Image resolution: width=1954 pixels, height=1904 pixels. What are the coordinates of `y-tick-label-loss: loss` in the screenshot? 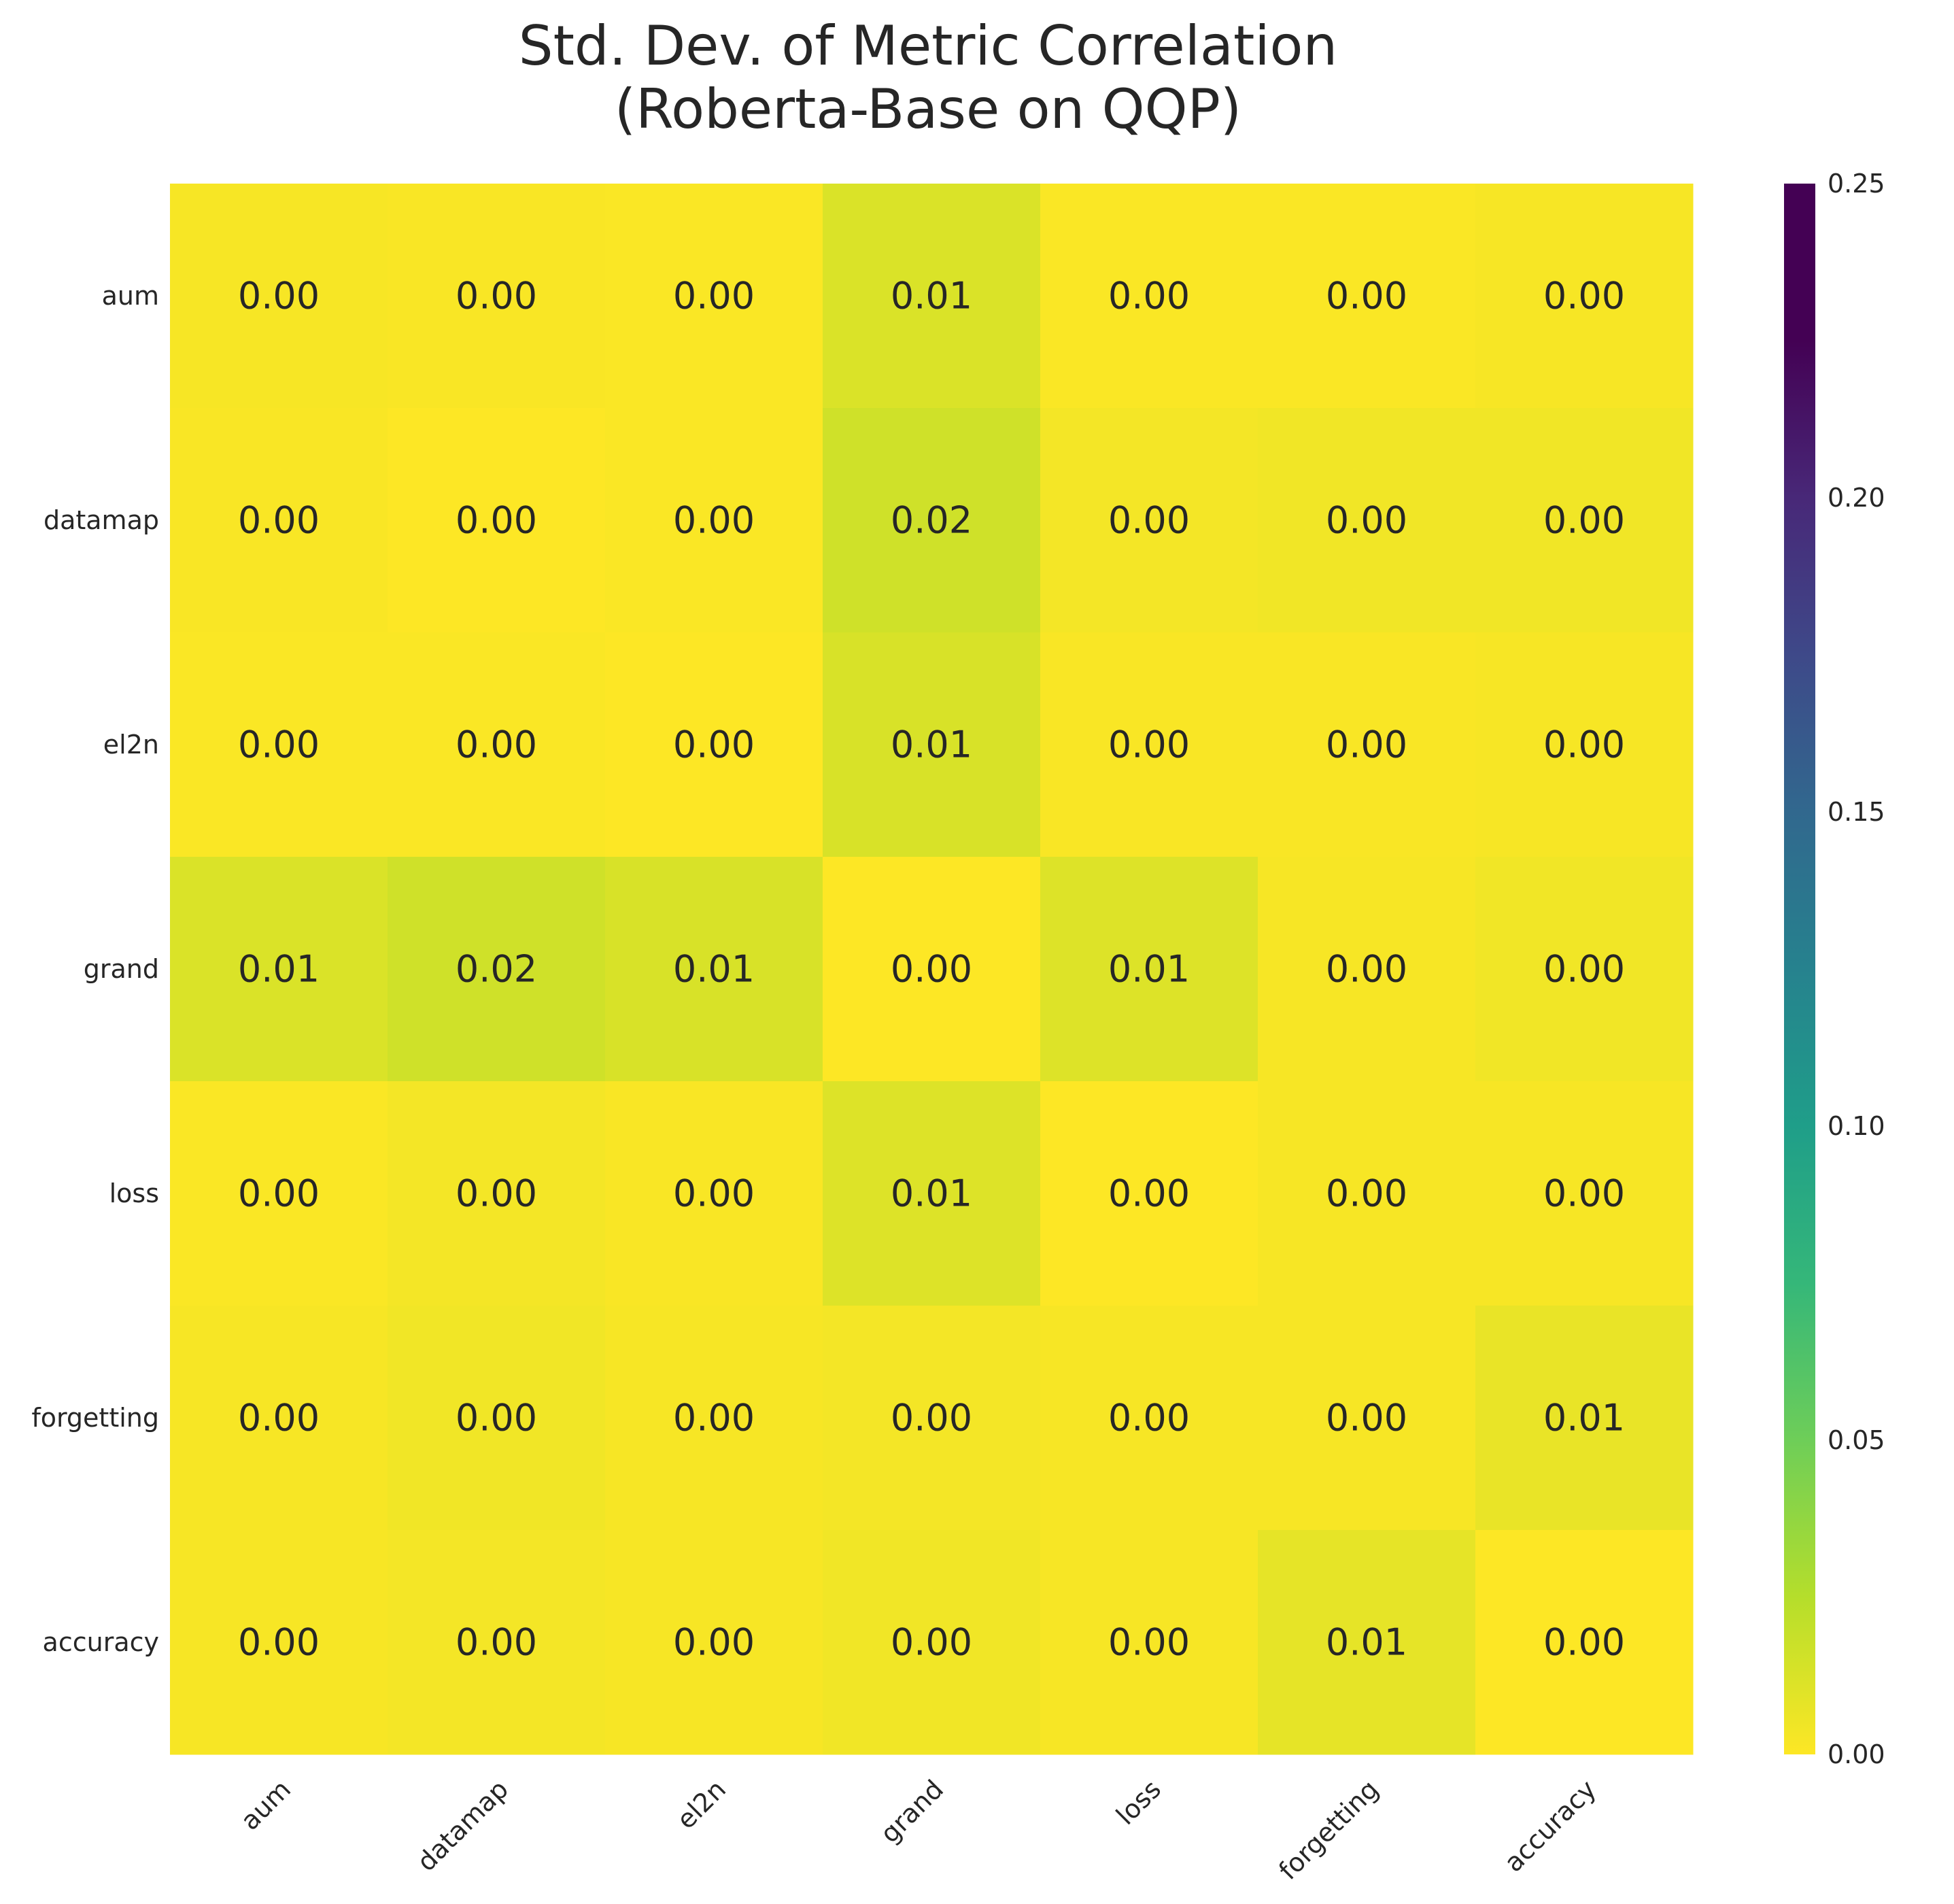 It's located at (134, 1193).